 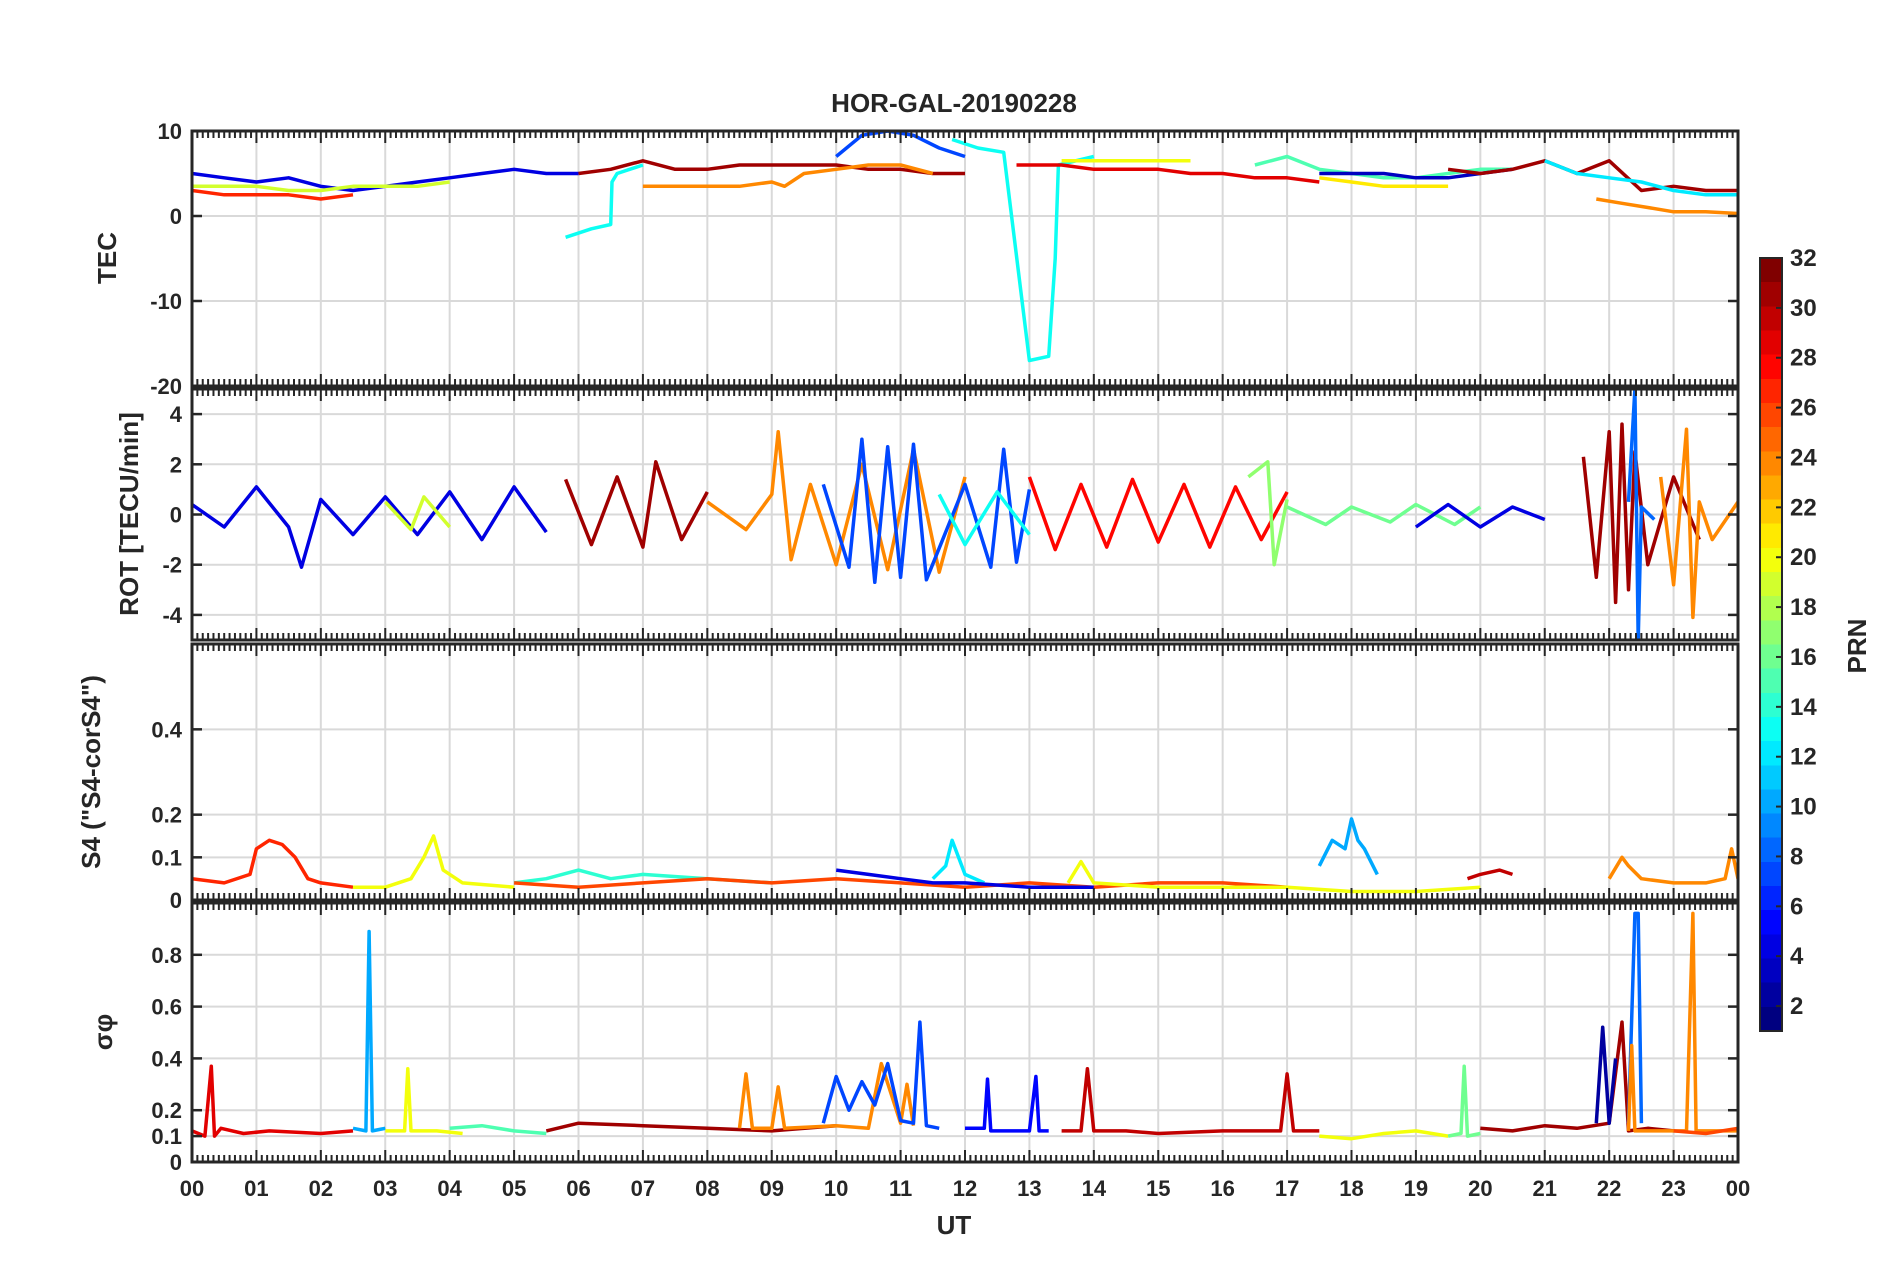 I want to click on colorbar-tick-label: 32, so click(x=1803, y=258).